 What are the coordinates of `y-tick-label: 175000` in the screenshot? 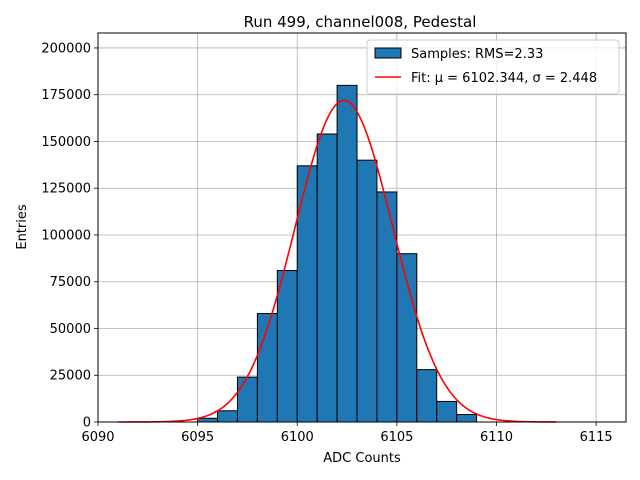 It's located at (66, 95).